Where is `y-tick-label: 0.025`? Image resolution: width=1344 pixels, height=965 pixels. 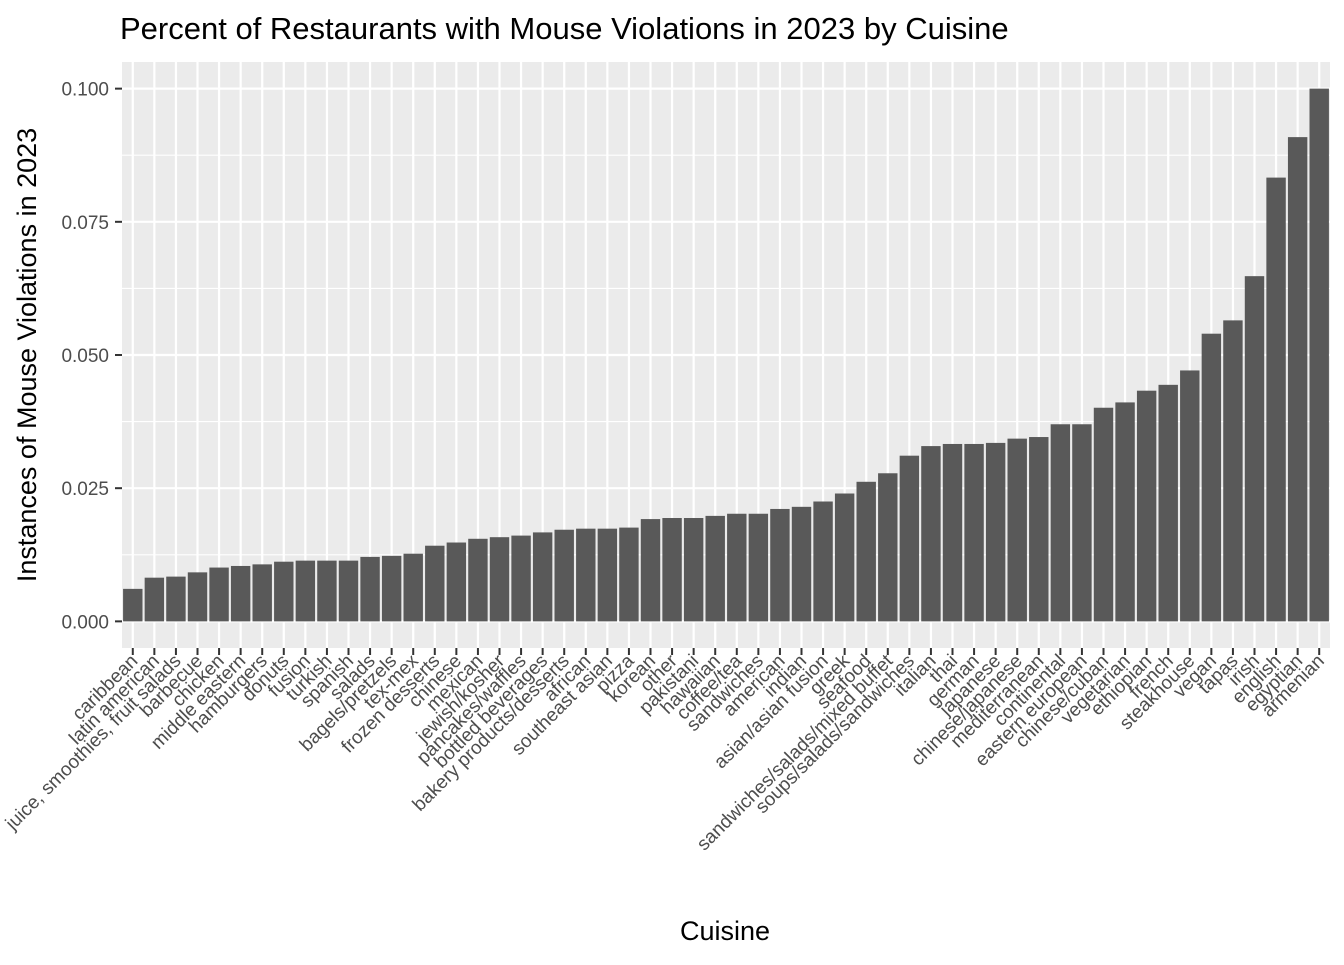 y-tick-label: 0.025 is located at coordinates (85, 489).